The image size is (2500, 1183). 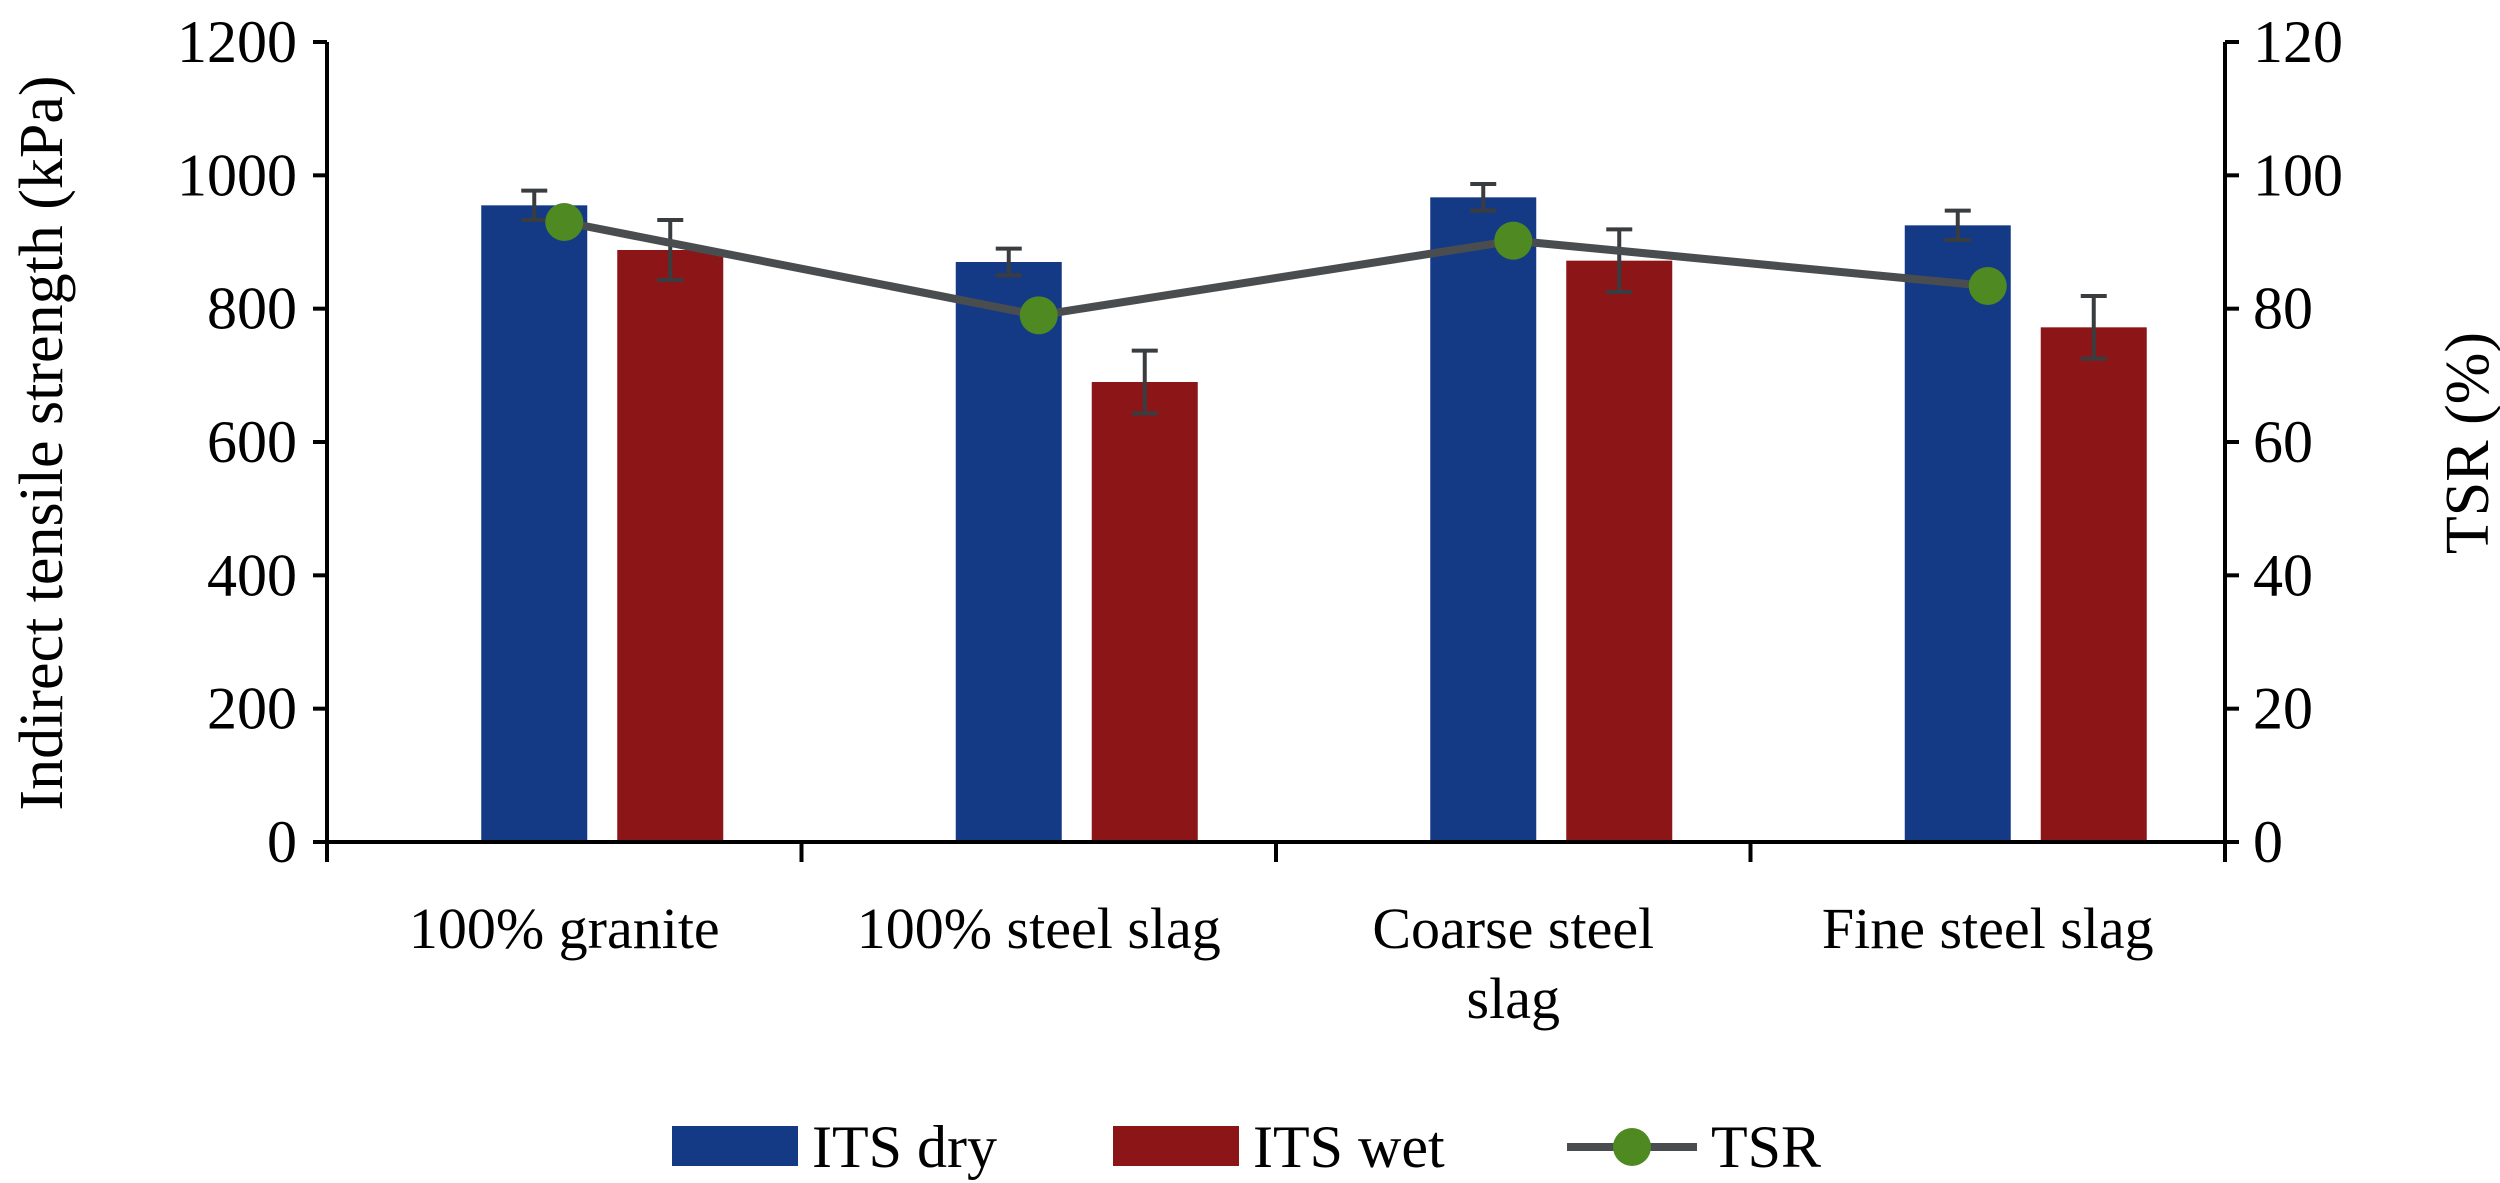 I want to click on left-tick-label: 0, so click(x=282, y=842).